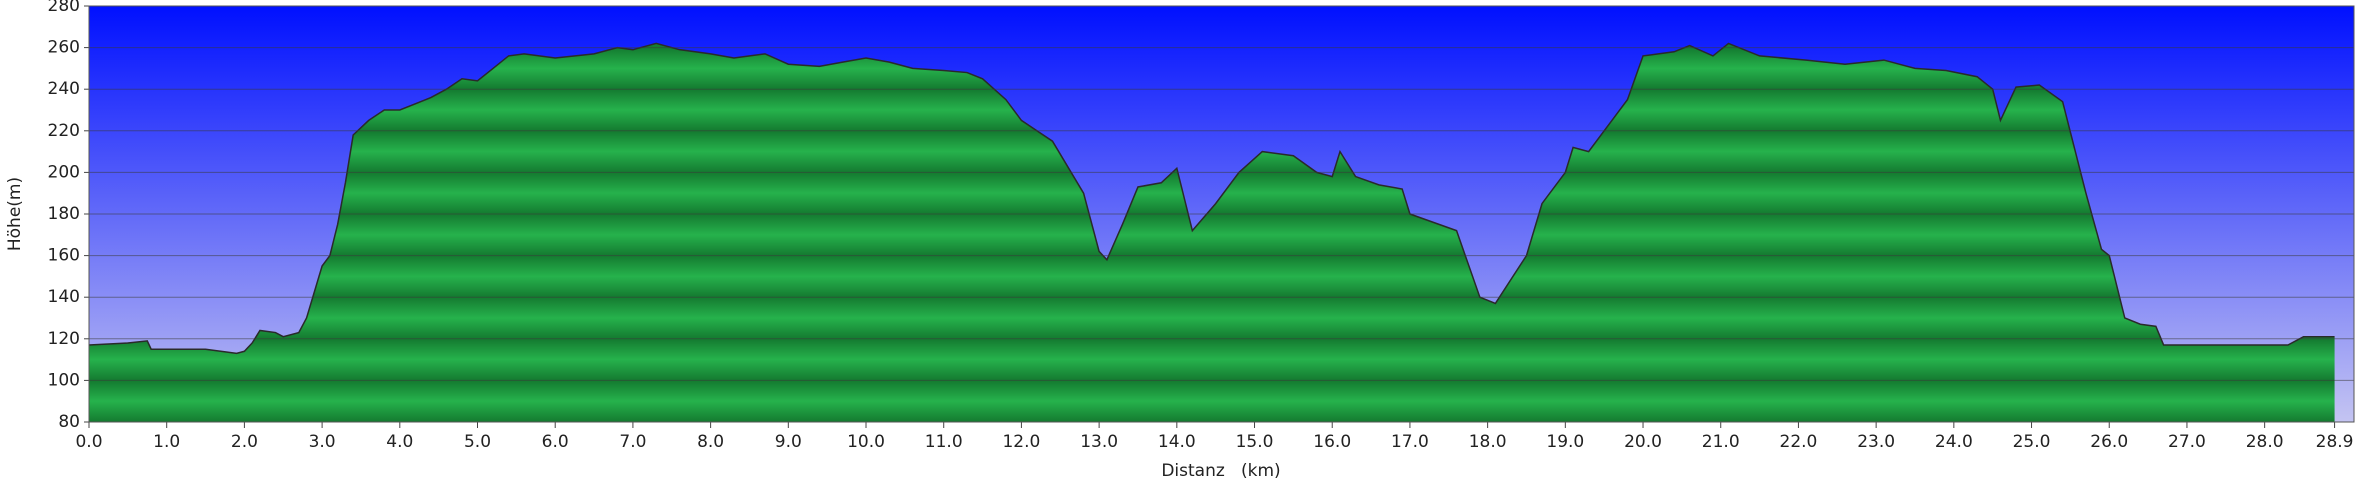  I want to click on x-tick-label: 28.9, so click(2335, 442).